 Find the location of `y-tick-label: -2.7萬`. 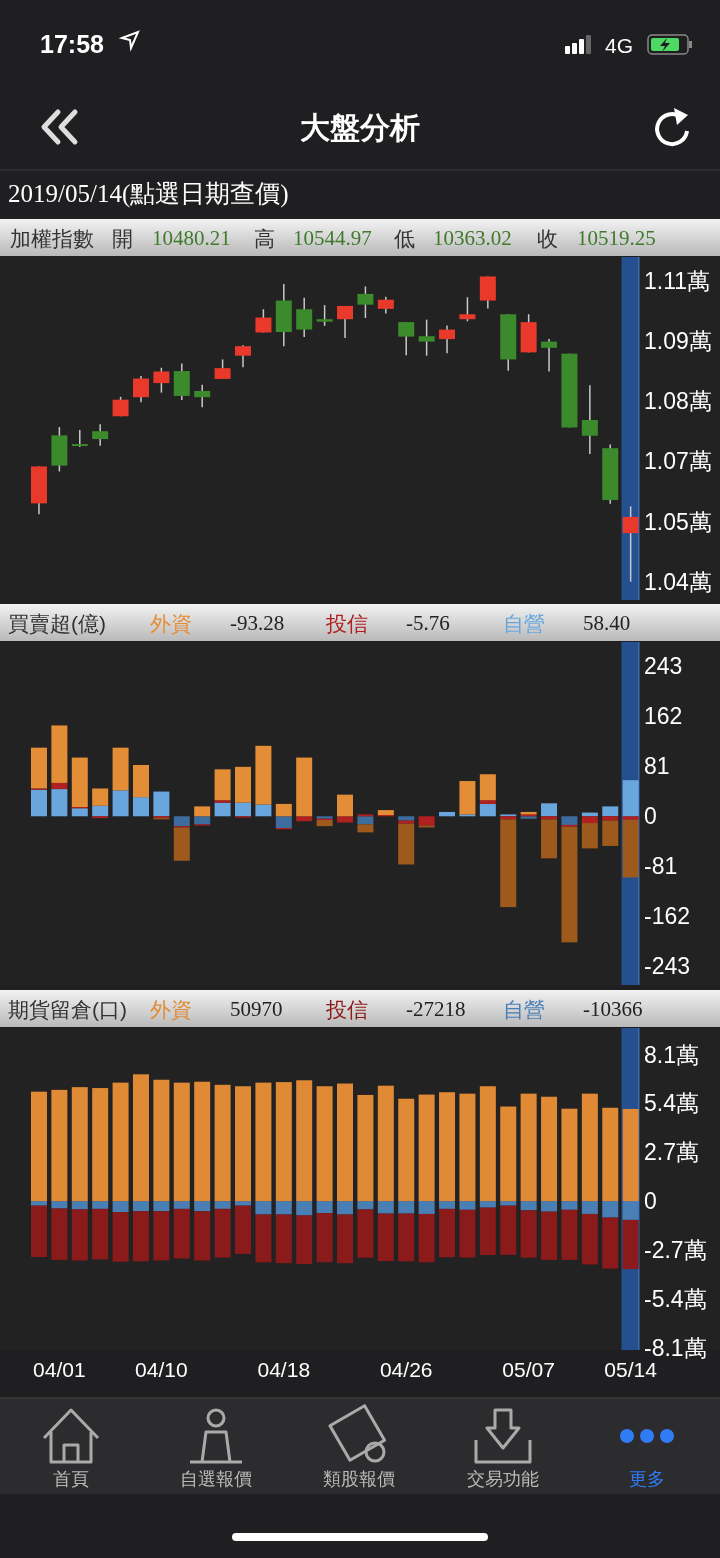

y-tick-label: -2.7萬 is located at coordinates (675, 1249).